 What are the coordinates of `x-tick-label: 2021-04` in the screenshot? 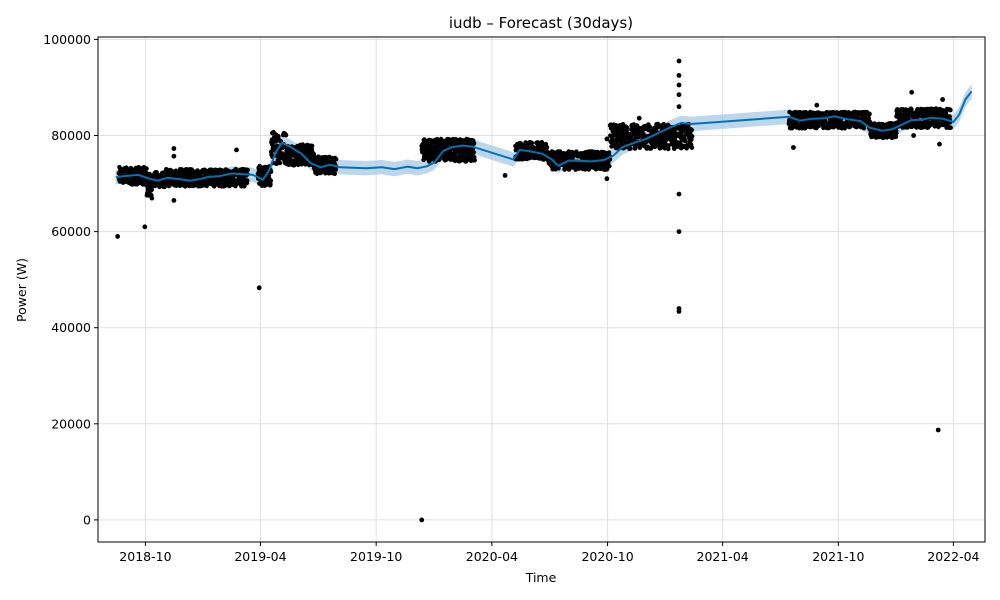 It's located at (723, 556).